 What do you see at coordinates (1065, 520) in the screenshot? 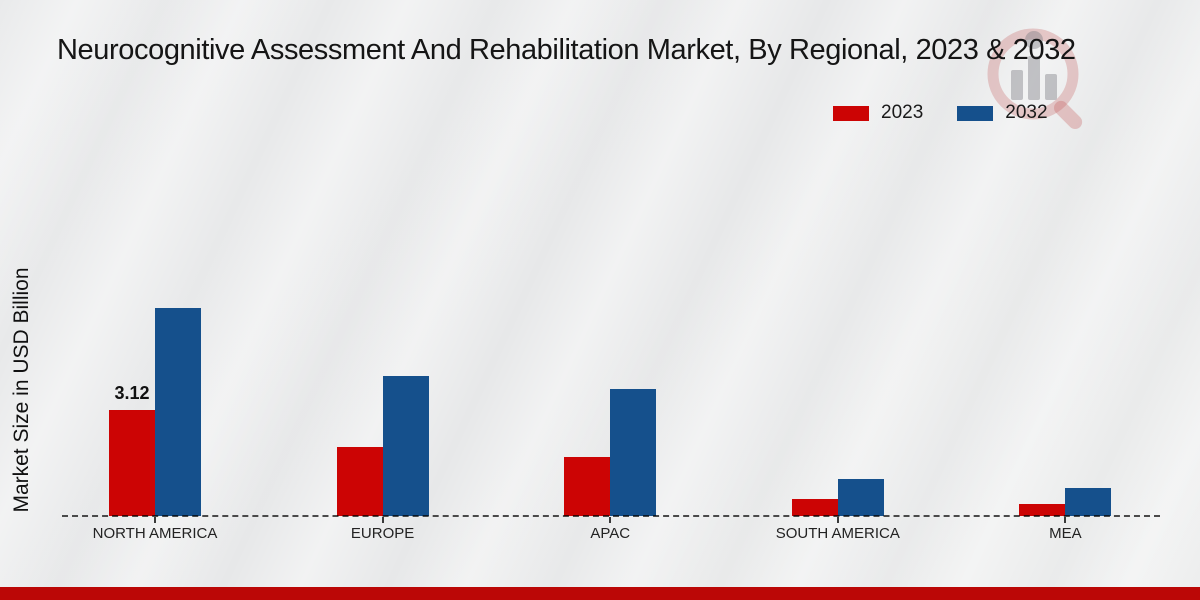
I see `x-axis-tick-mea` at bounding box center [1065, 520].